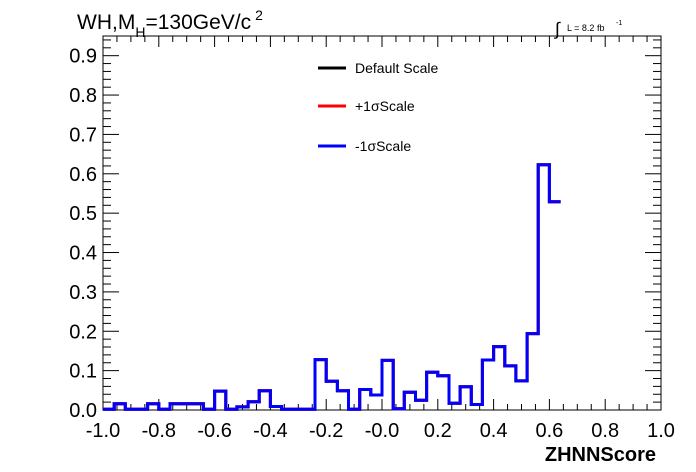 The width and height of the screenshot is (696, 472). Describe the element at coordinates (83, 214) in the screenshot. I see `y-tick-label: 0.5` at that location.